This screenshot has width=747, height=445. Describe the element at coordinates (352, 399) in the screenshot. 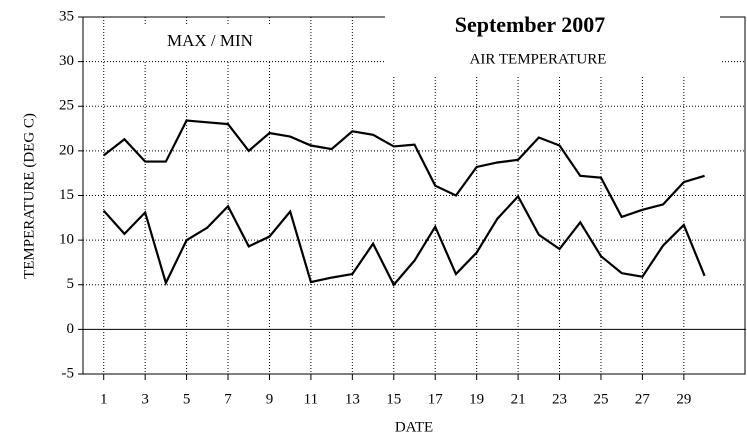

I see `x-tick-label: 13` at that location.